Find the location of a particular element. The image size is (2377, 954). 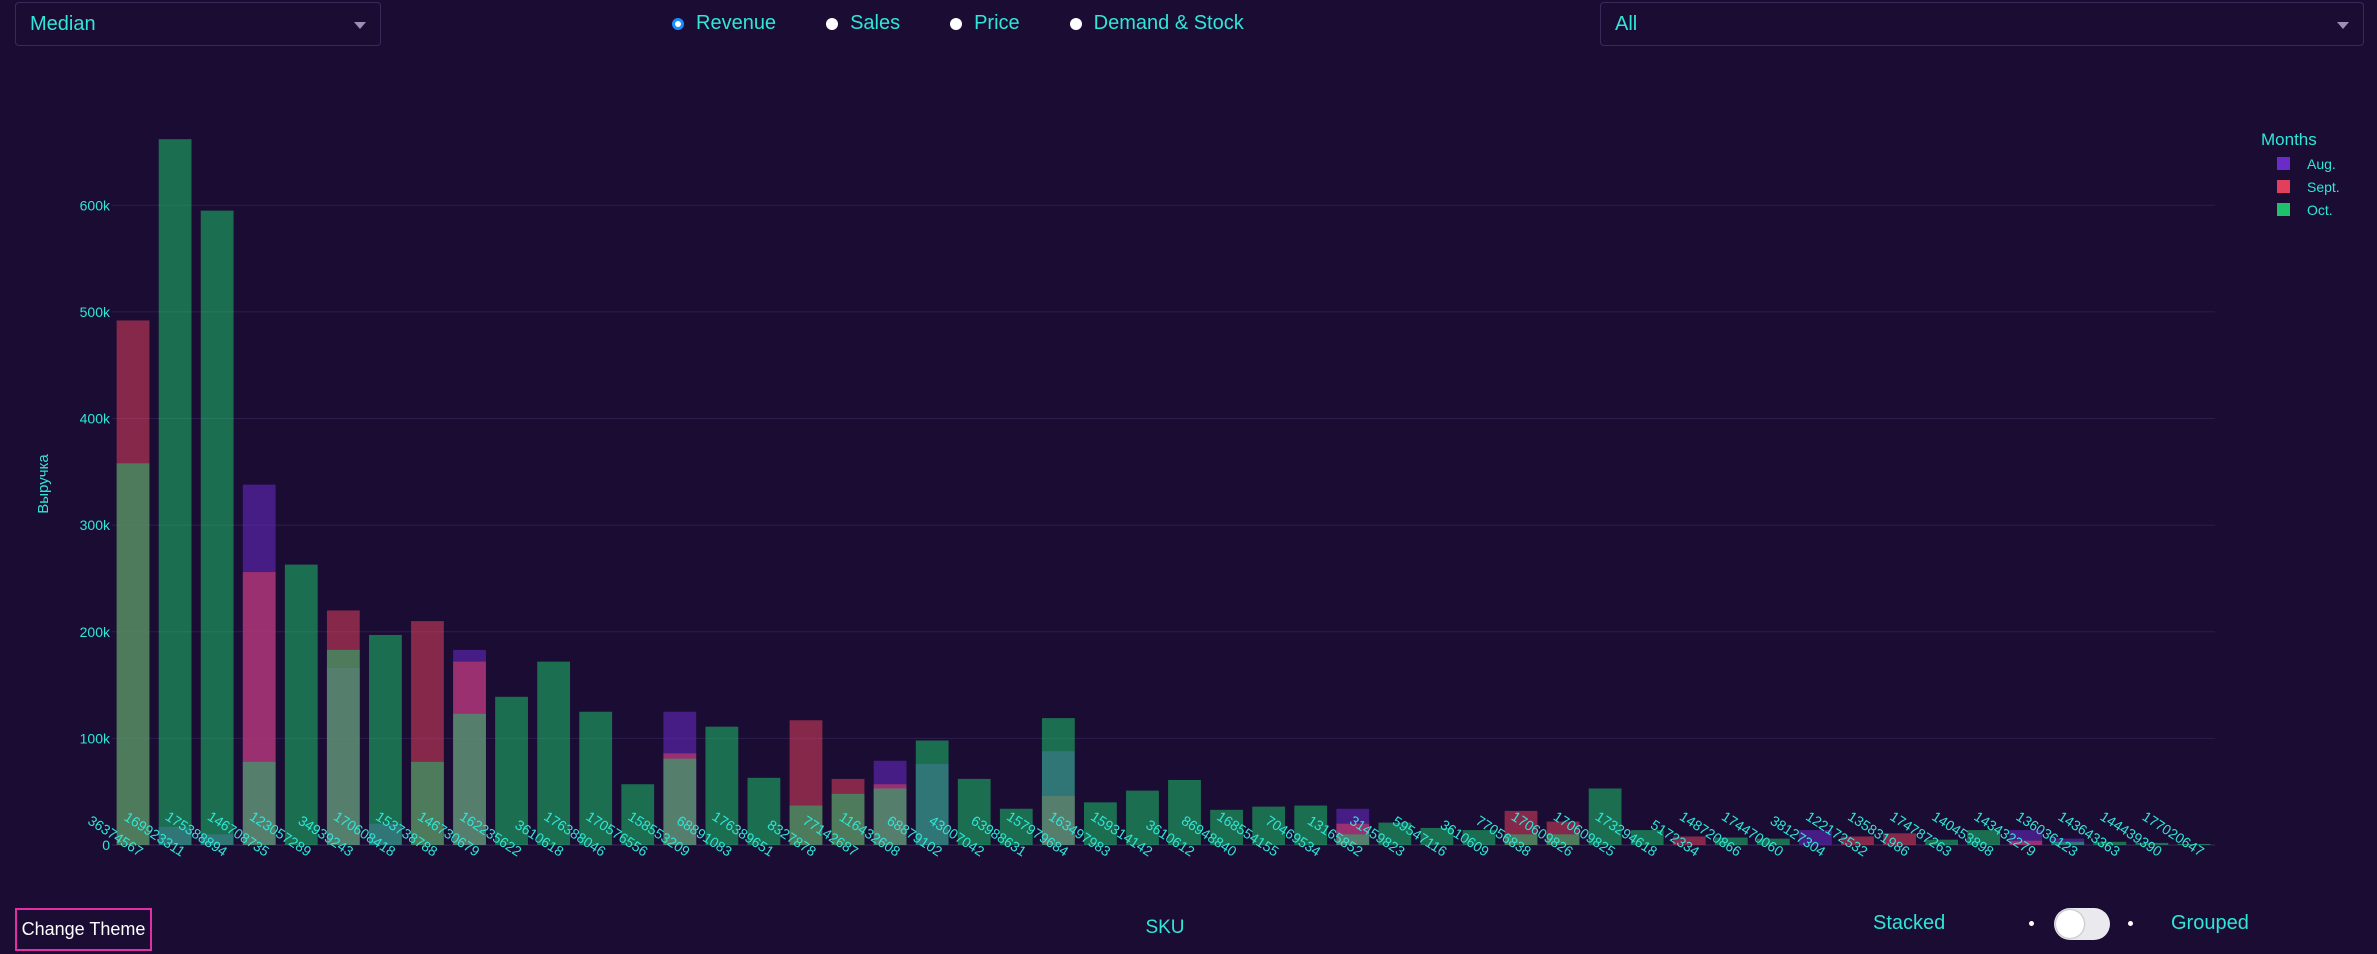

y-tick-label: 300k is located at coordinates (95, 525).